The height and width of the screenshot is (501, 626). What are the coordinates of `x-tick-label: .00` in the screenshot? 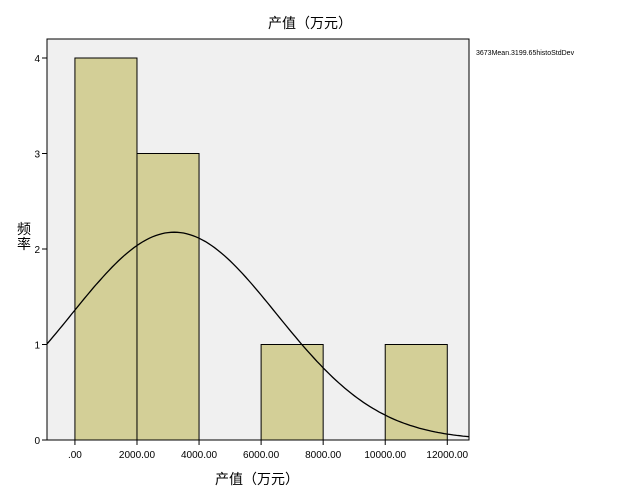 It's located at (75, 455).